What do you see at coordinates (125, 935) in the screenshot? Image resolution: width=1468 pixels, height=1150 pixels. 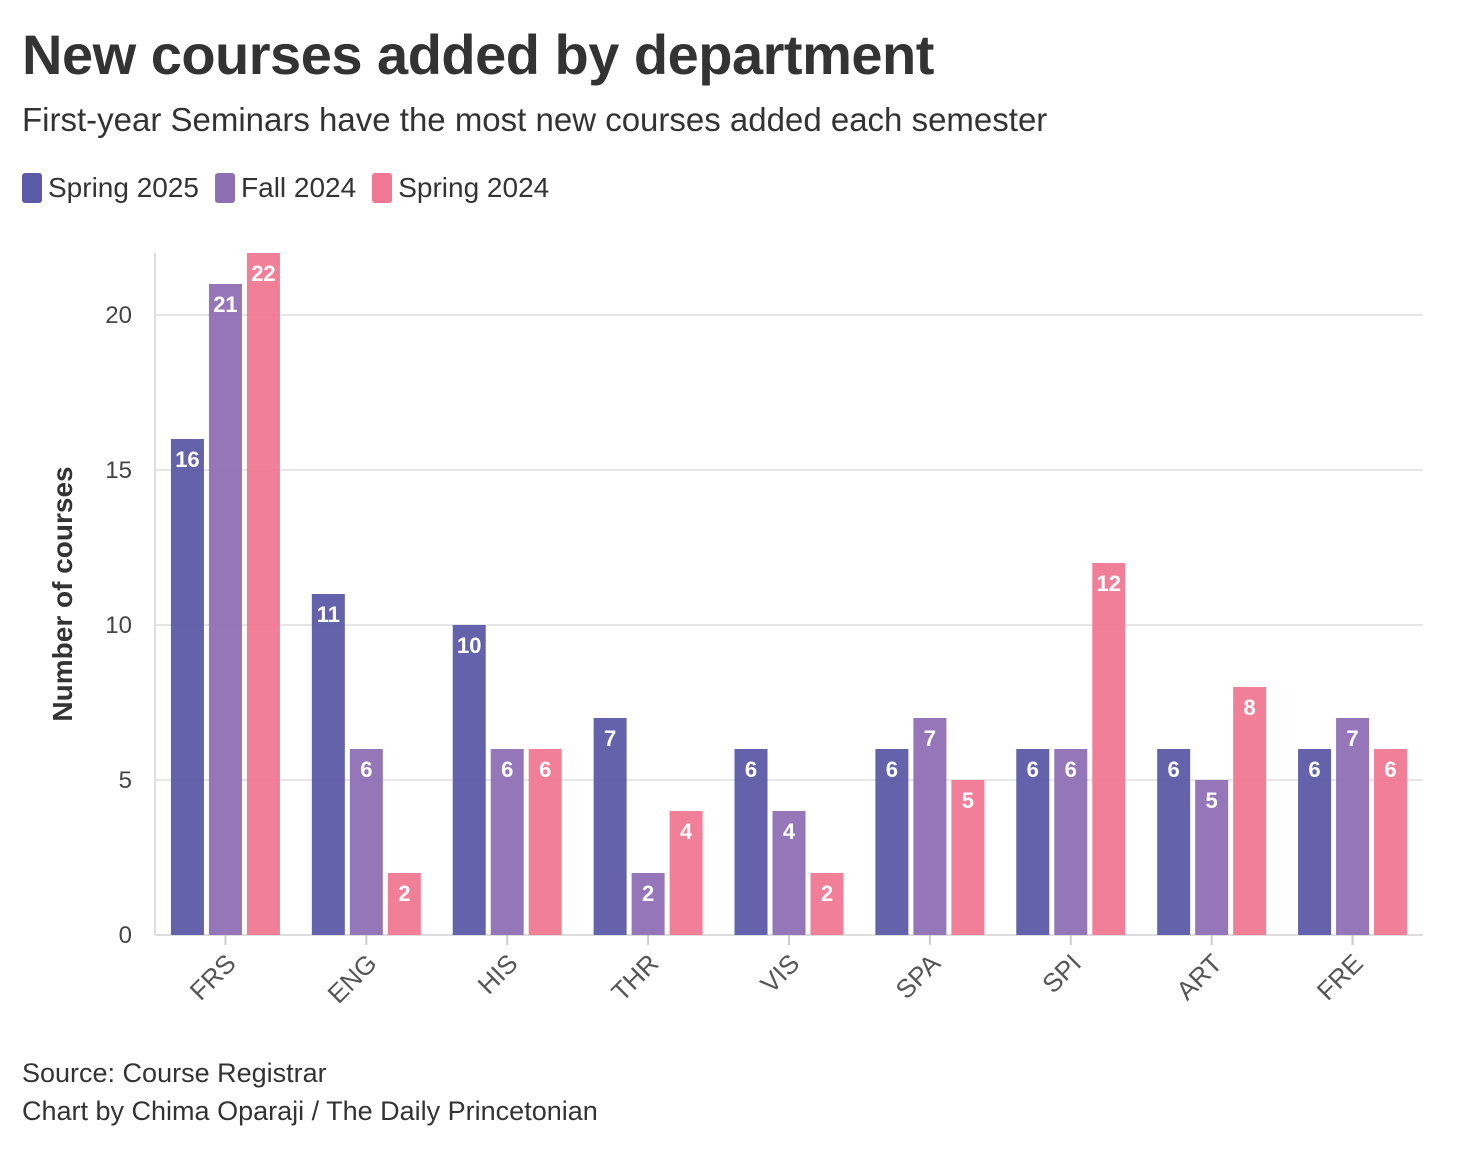 I see `y-tick-label-0: 0` at bounding box center [125, 935].